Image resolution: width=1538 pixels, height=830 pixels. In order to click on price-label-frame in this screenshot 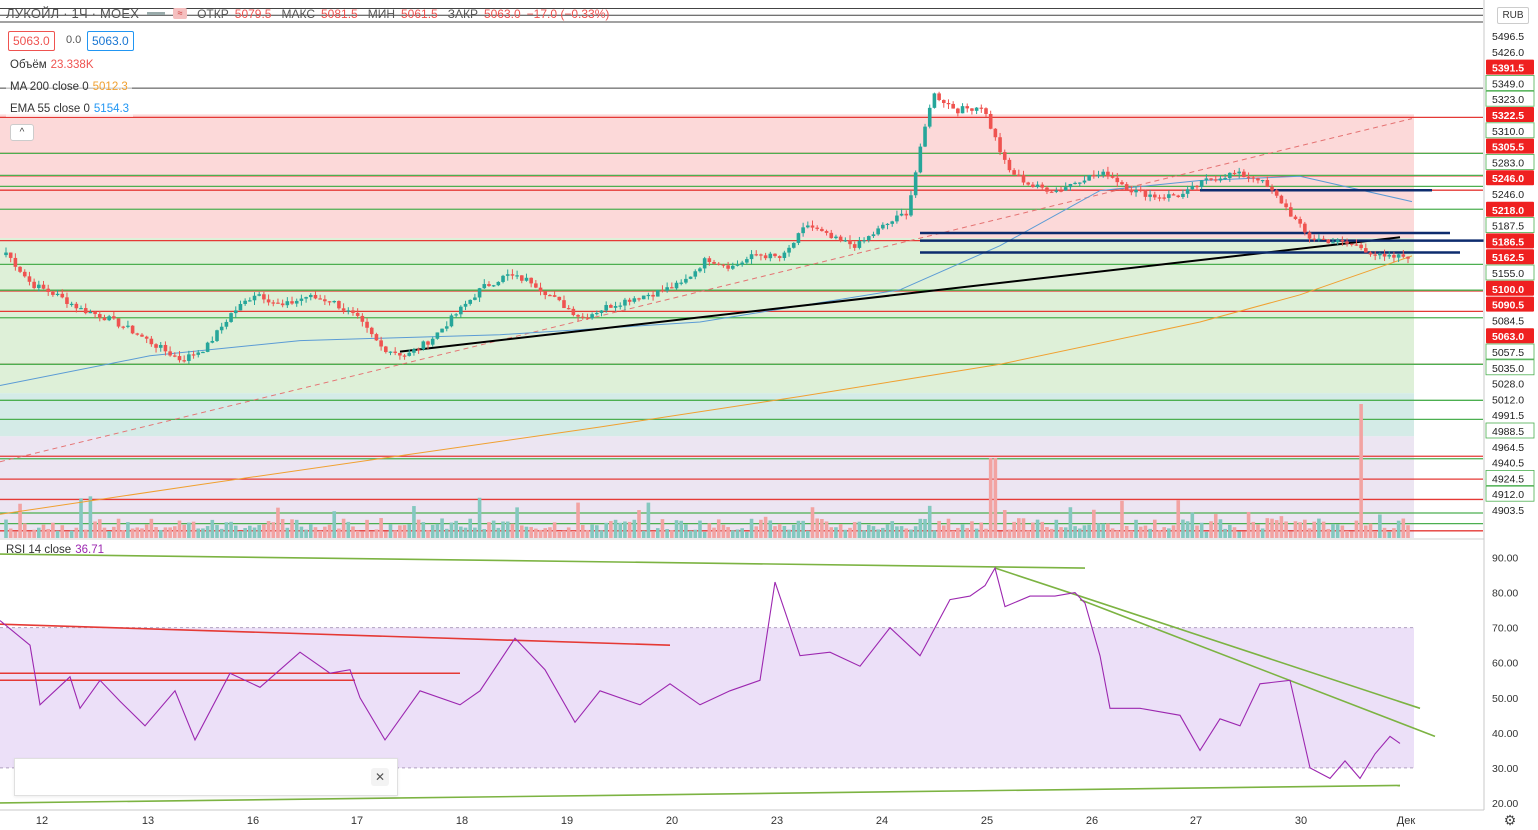, I will do `click(1510, 161)`.